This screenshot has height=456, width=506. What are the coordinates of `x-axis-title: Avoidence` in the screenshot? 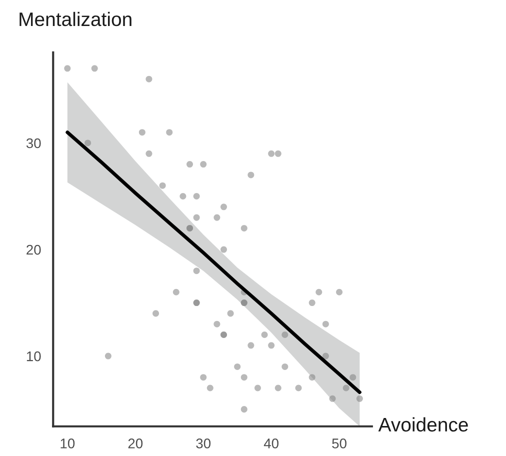 It's located at (423, 424).